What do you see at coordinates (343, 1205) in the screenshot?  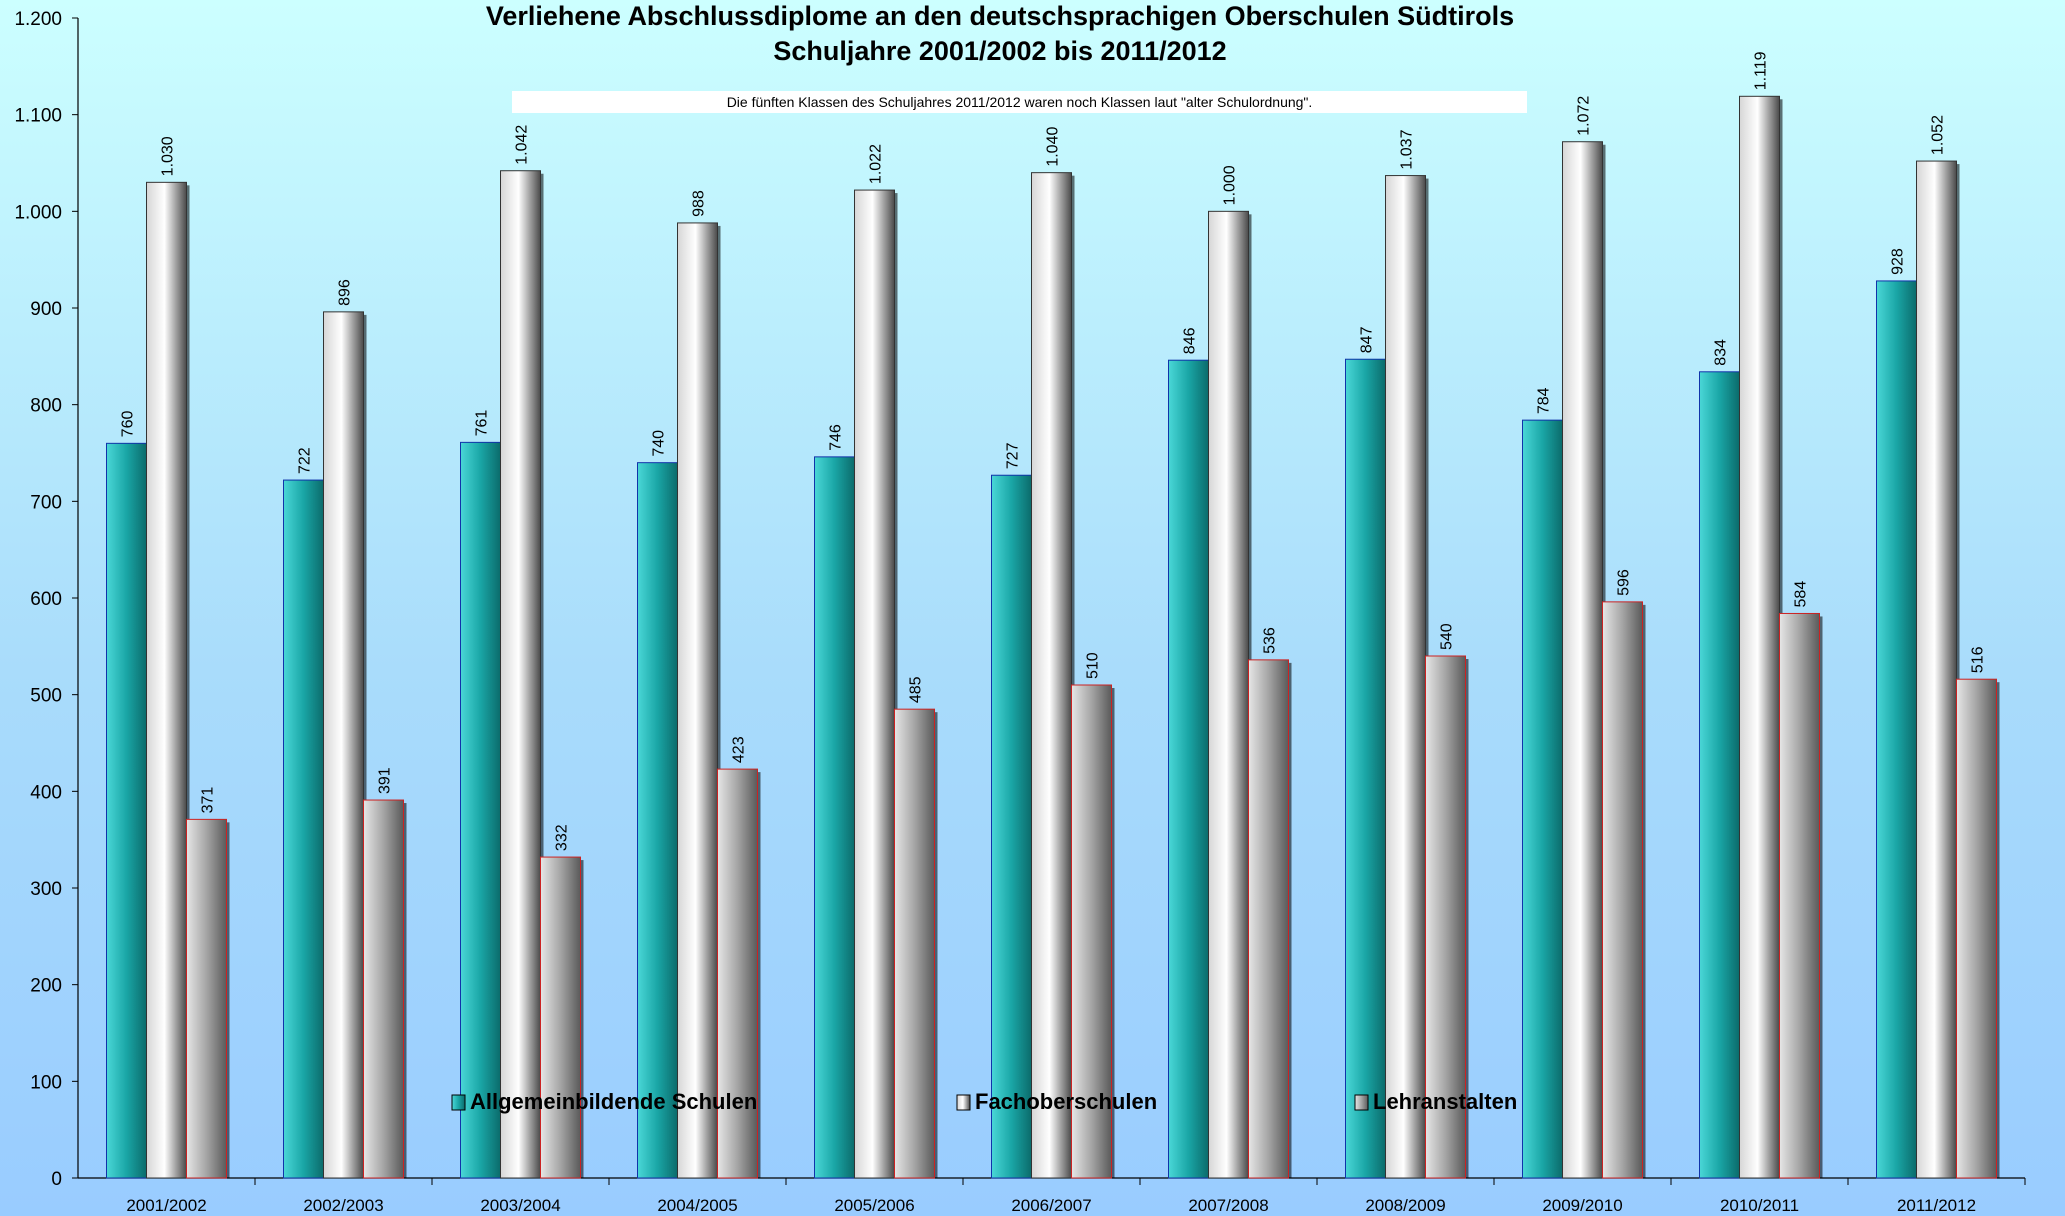 I see `x-tick-label: 2002/2003` at bounding box center [343, 1205].